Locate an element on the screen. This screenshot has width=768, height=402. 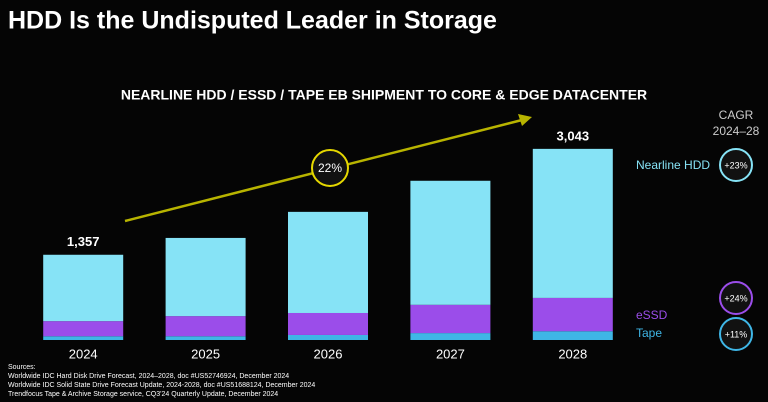
x-tick-label: 2025 is located at coordinates (205, 353).